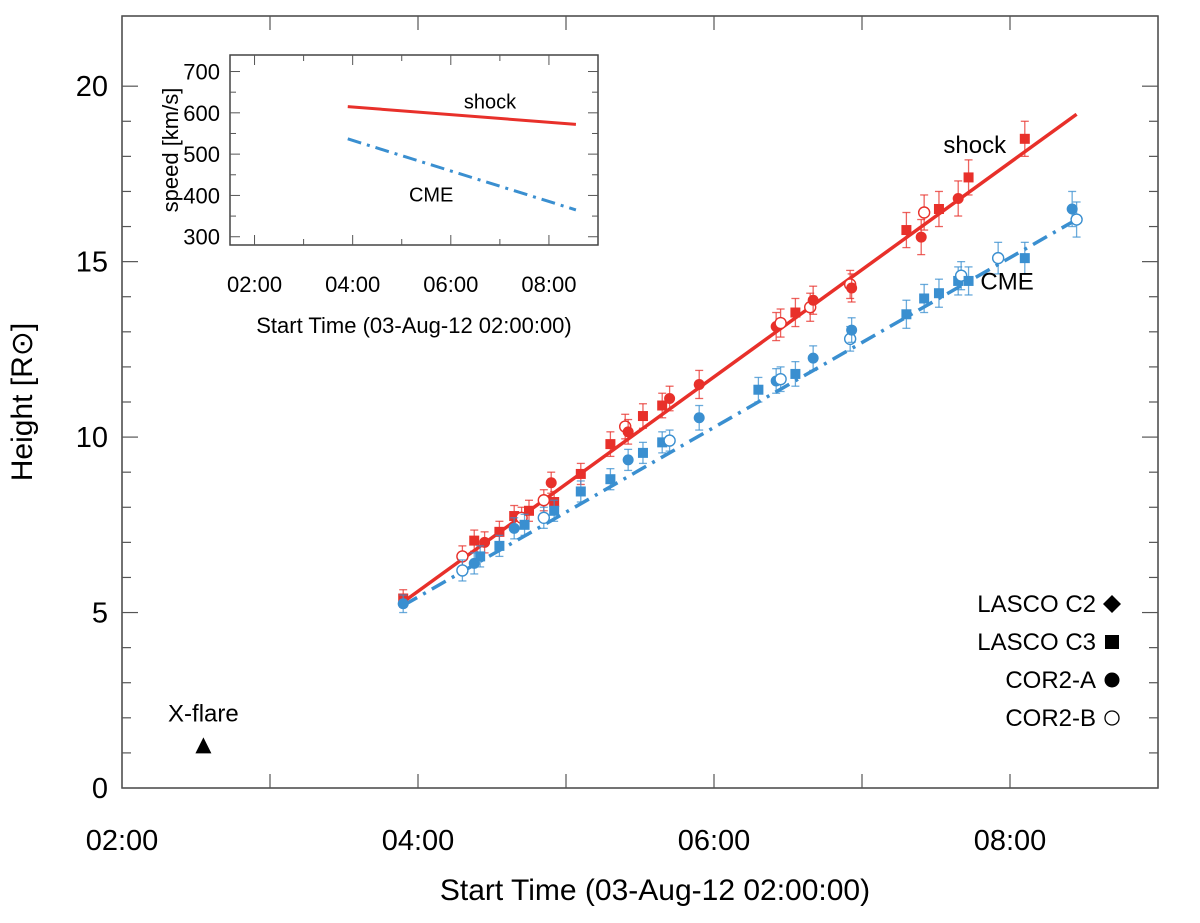 This screenshot has width=1200, height=923. Describe the element at coordinates (254, 284) in the screenshot. I see `inset-x-tick-label-02-00: 02:00` at that location.